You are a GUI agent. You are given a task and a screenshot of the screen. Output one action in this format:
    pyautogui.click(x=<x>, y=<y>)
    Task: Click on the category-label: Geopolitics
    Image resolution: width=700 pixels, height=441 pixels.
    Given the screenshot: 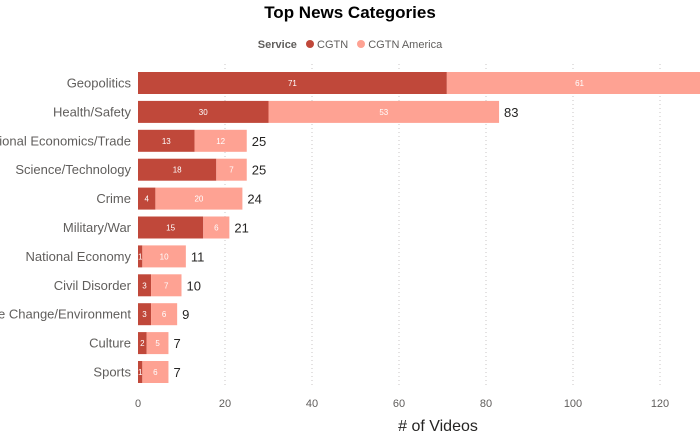 What is the action you would take?
    pyautogui.click(x=99, y=83)
    